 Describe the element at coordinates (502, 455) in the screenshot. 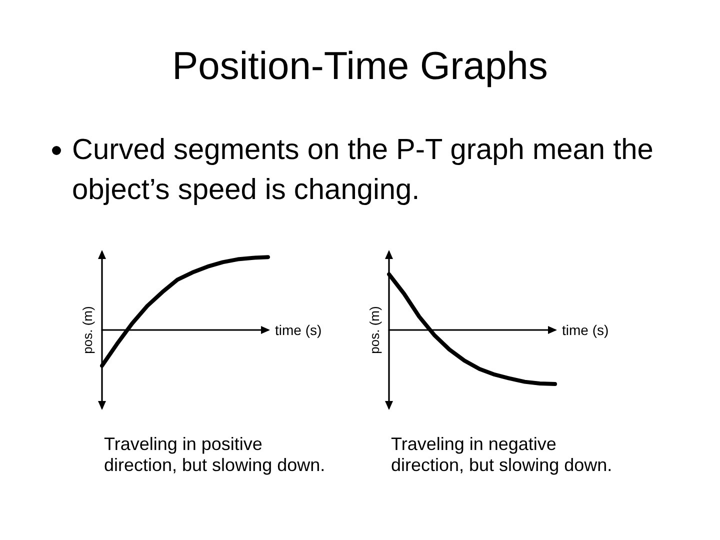

I see `text: Traveling in negative direction, but slowing down.` at that location.